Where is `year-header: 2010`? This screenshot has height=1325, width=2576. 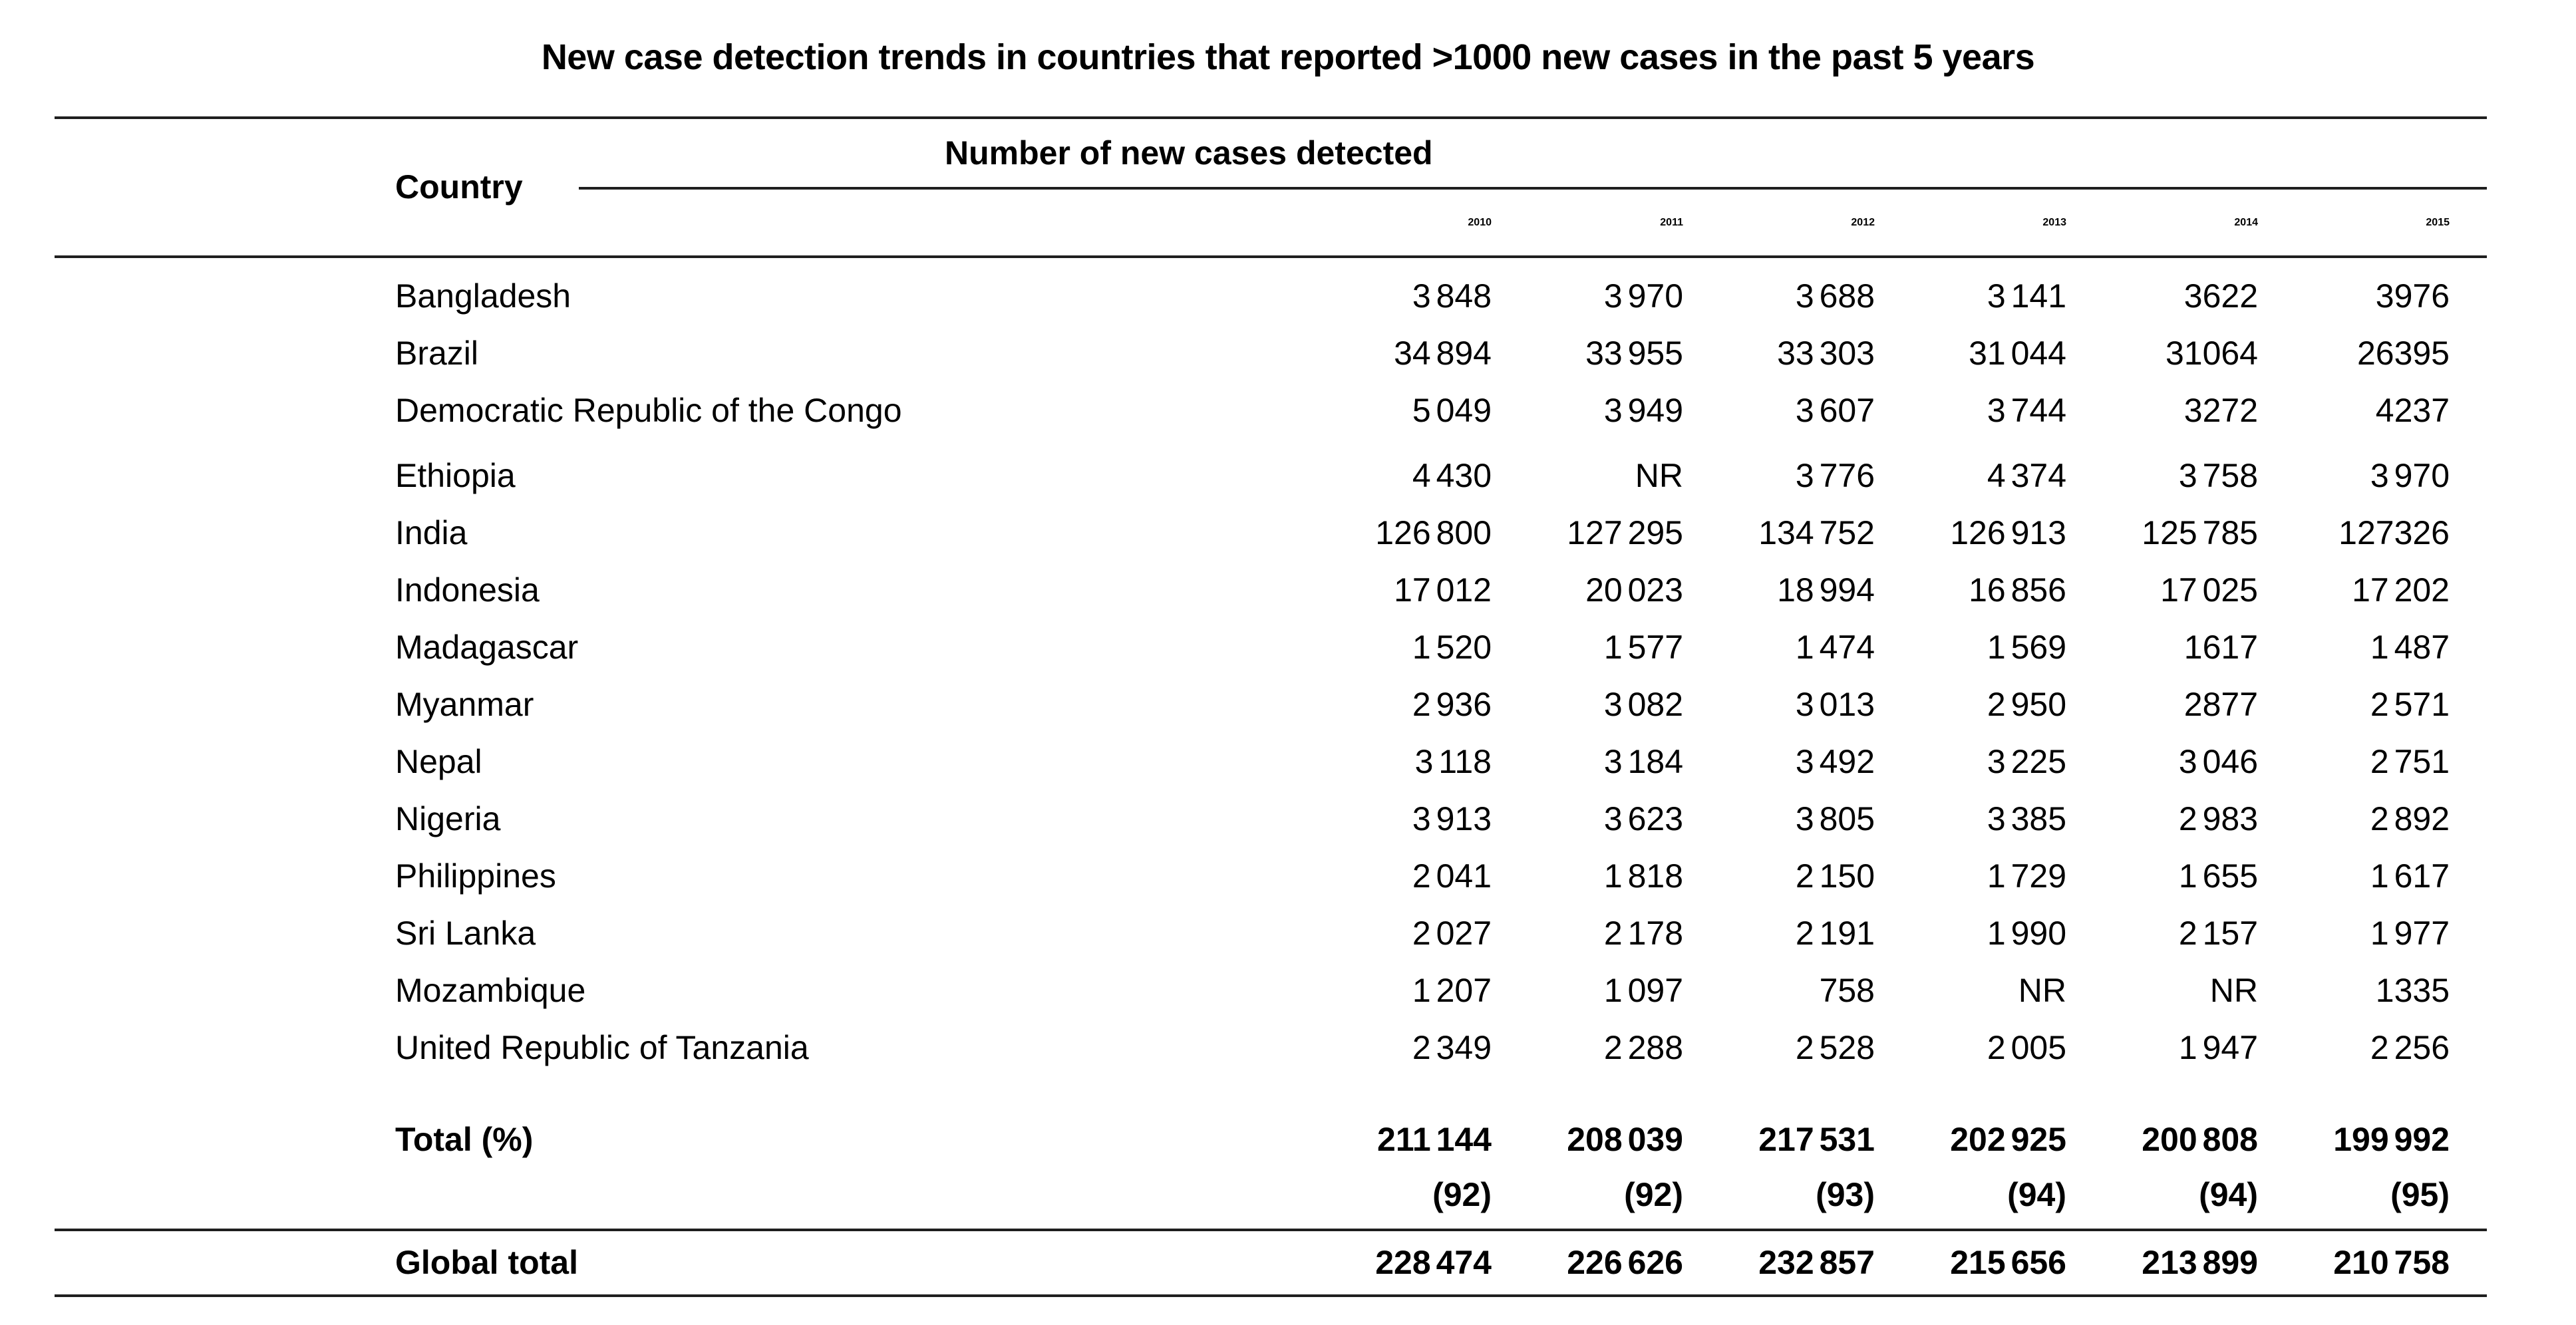
year-header: 2010 is located at coordinates (1480, 222).